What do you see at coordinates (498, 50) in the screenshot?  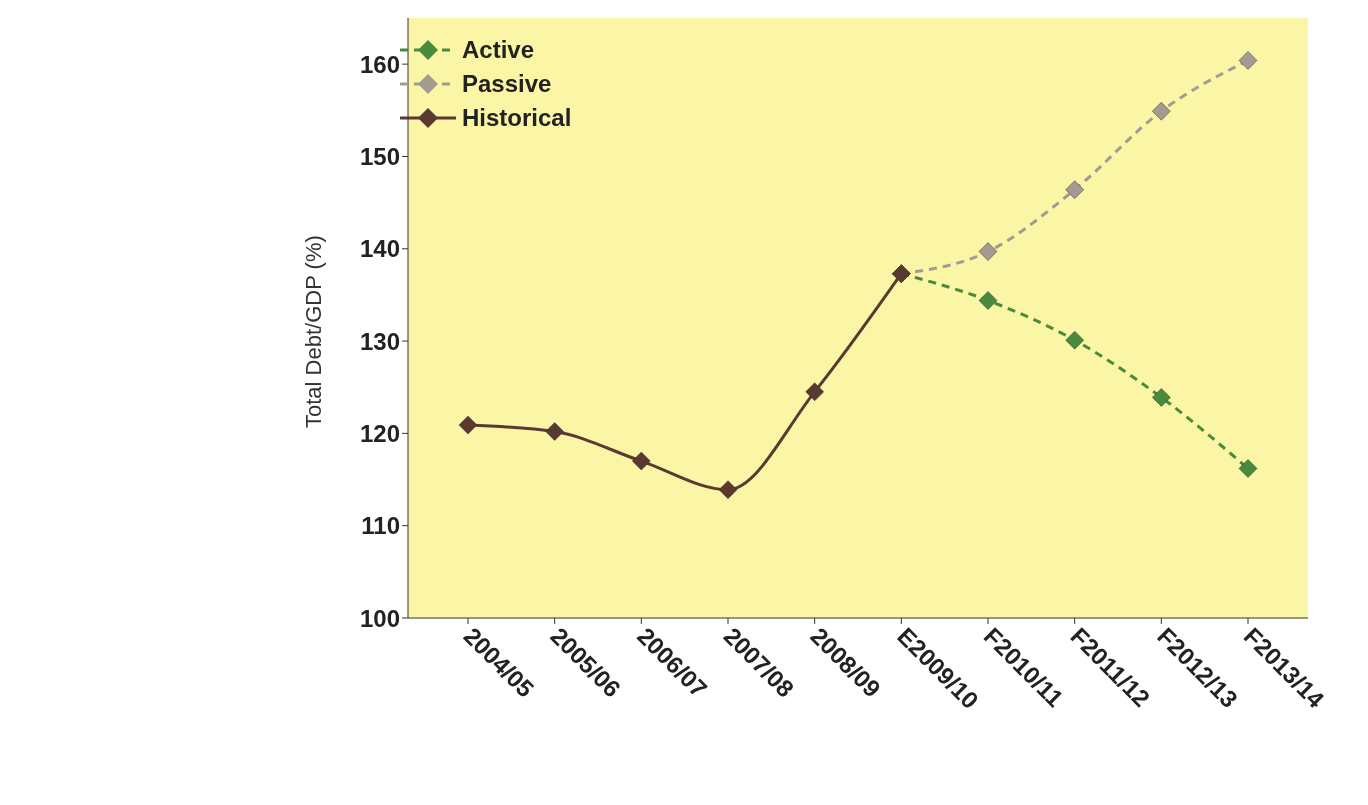 I see `legend-label: Active` at bounding box center [498, 50].